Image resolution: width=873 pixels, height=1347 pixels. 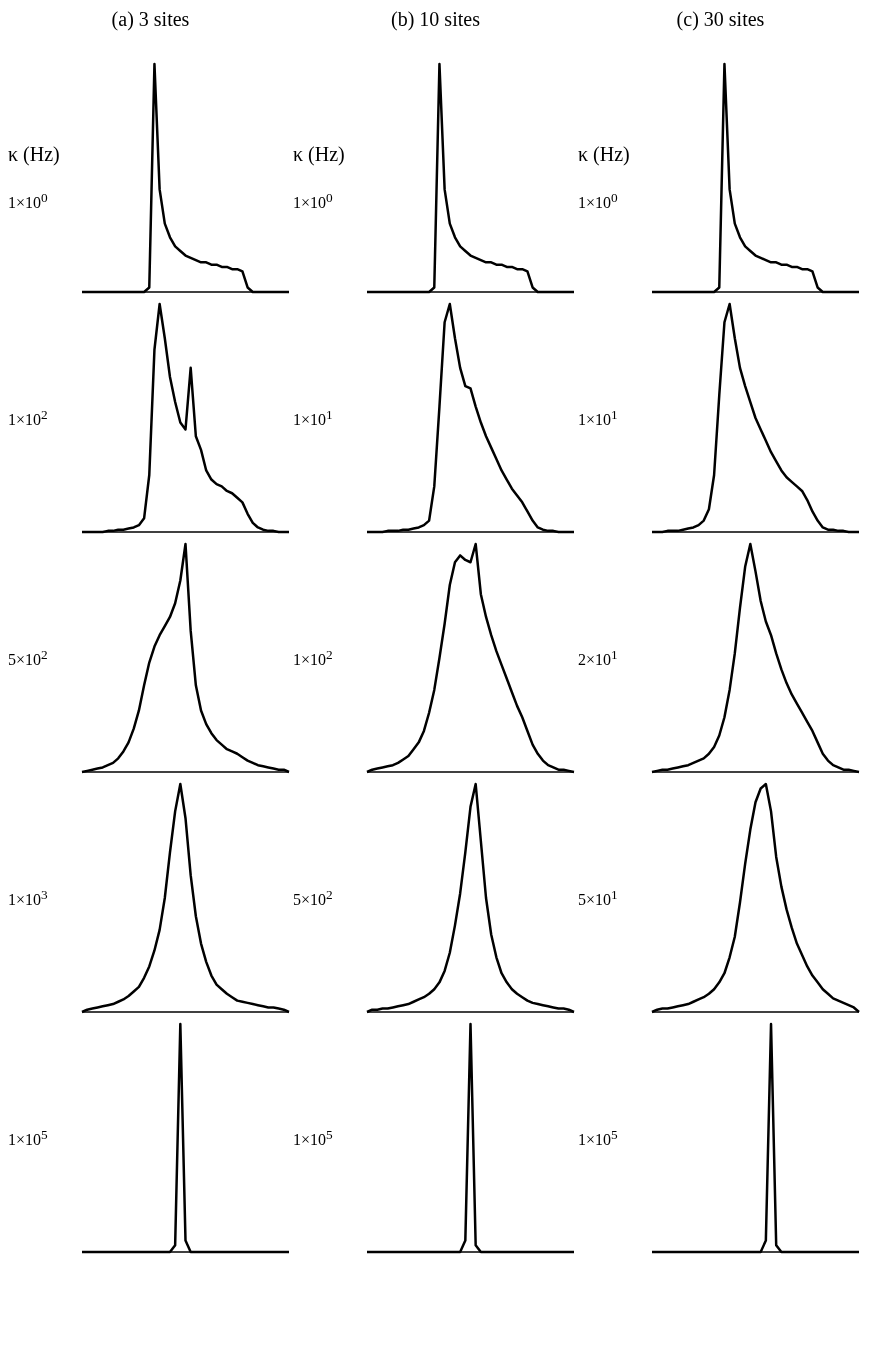 I want to click on text: 1×10$^{3}$, so click(x=28, y=898).